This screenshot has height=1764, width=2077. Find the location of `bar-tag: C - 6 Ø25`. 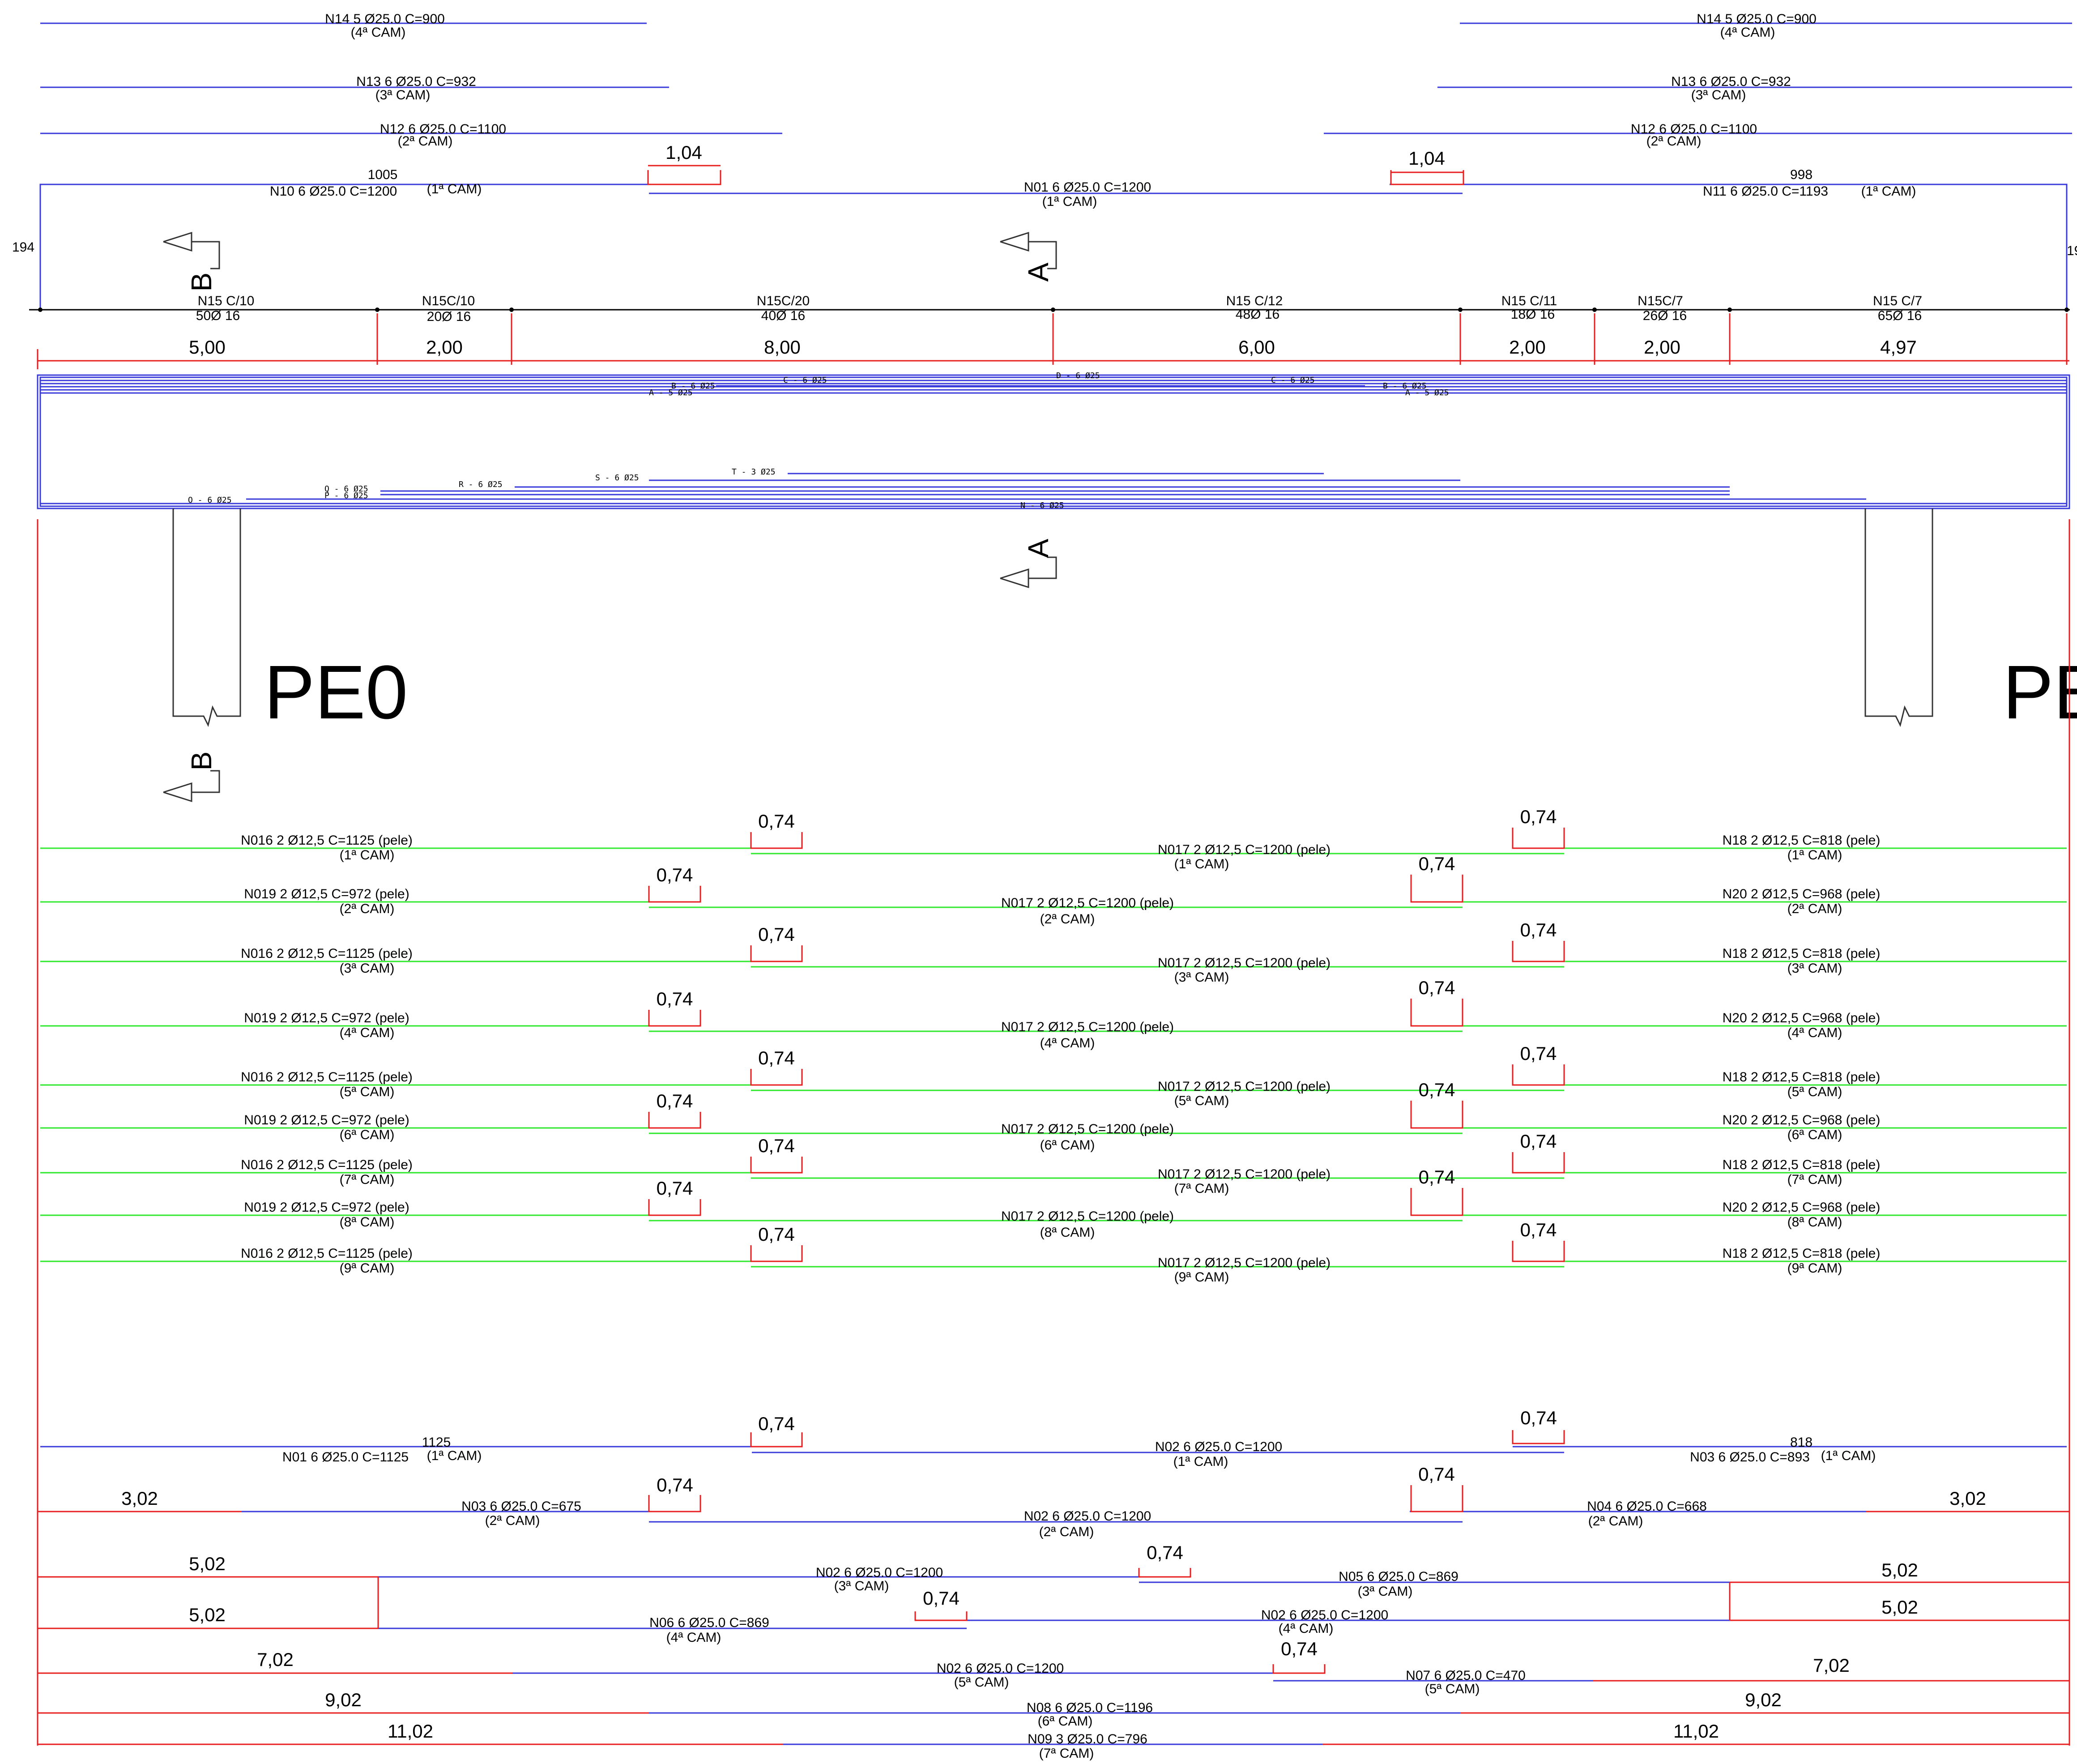

bar-tag: C - 6 Ø25 is located at coordinates (1293, 380).